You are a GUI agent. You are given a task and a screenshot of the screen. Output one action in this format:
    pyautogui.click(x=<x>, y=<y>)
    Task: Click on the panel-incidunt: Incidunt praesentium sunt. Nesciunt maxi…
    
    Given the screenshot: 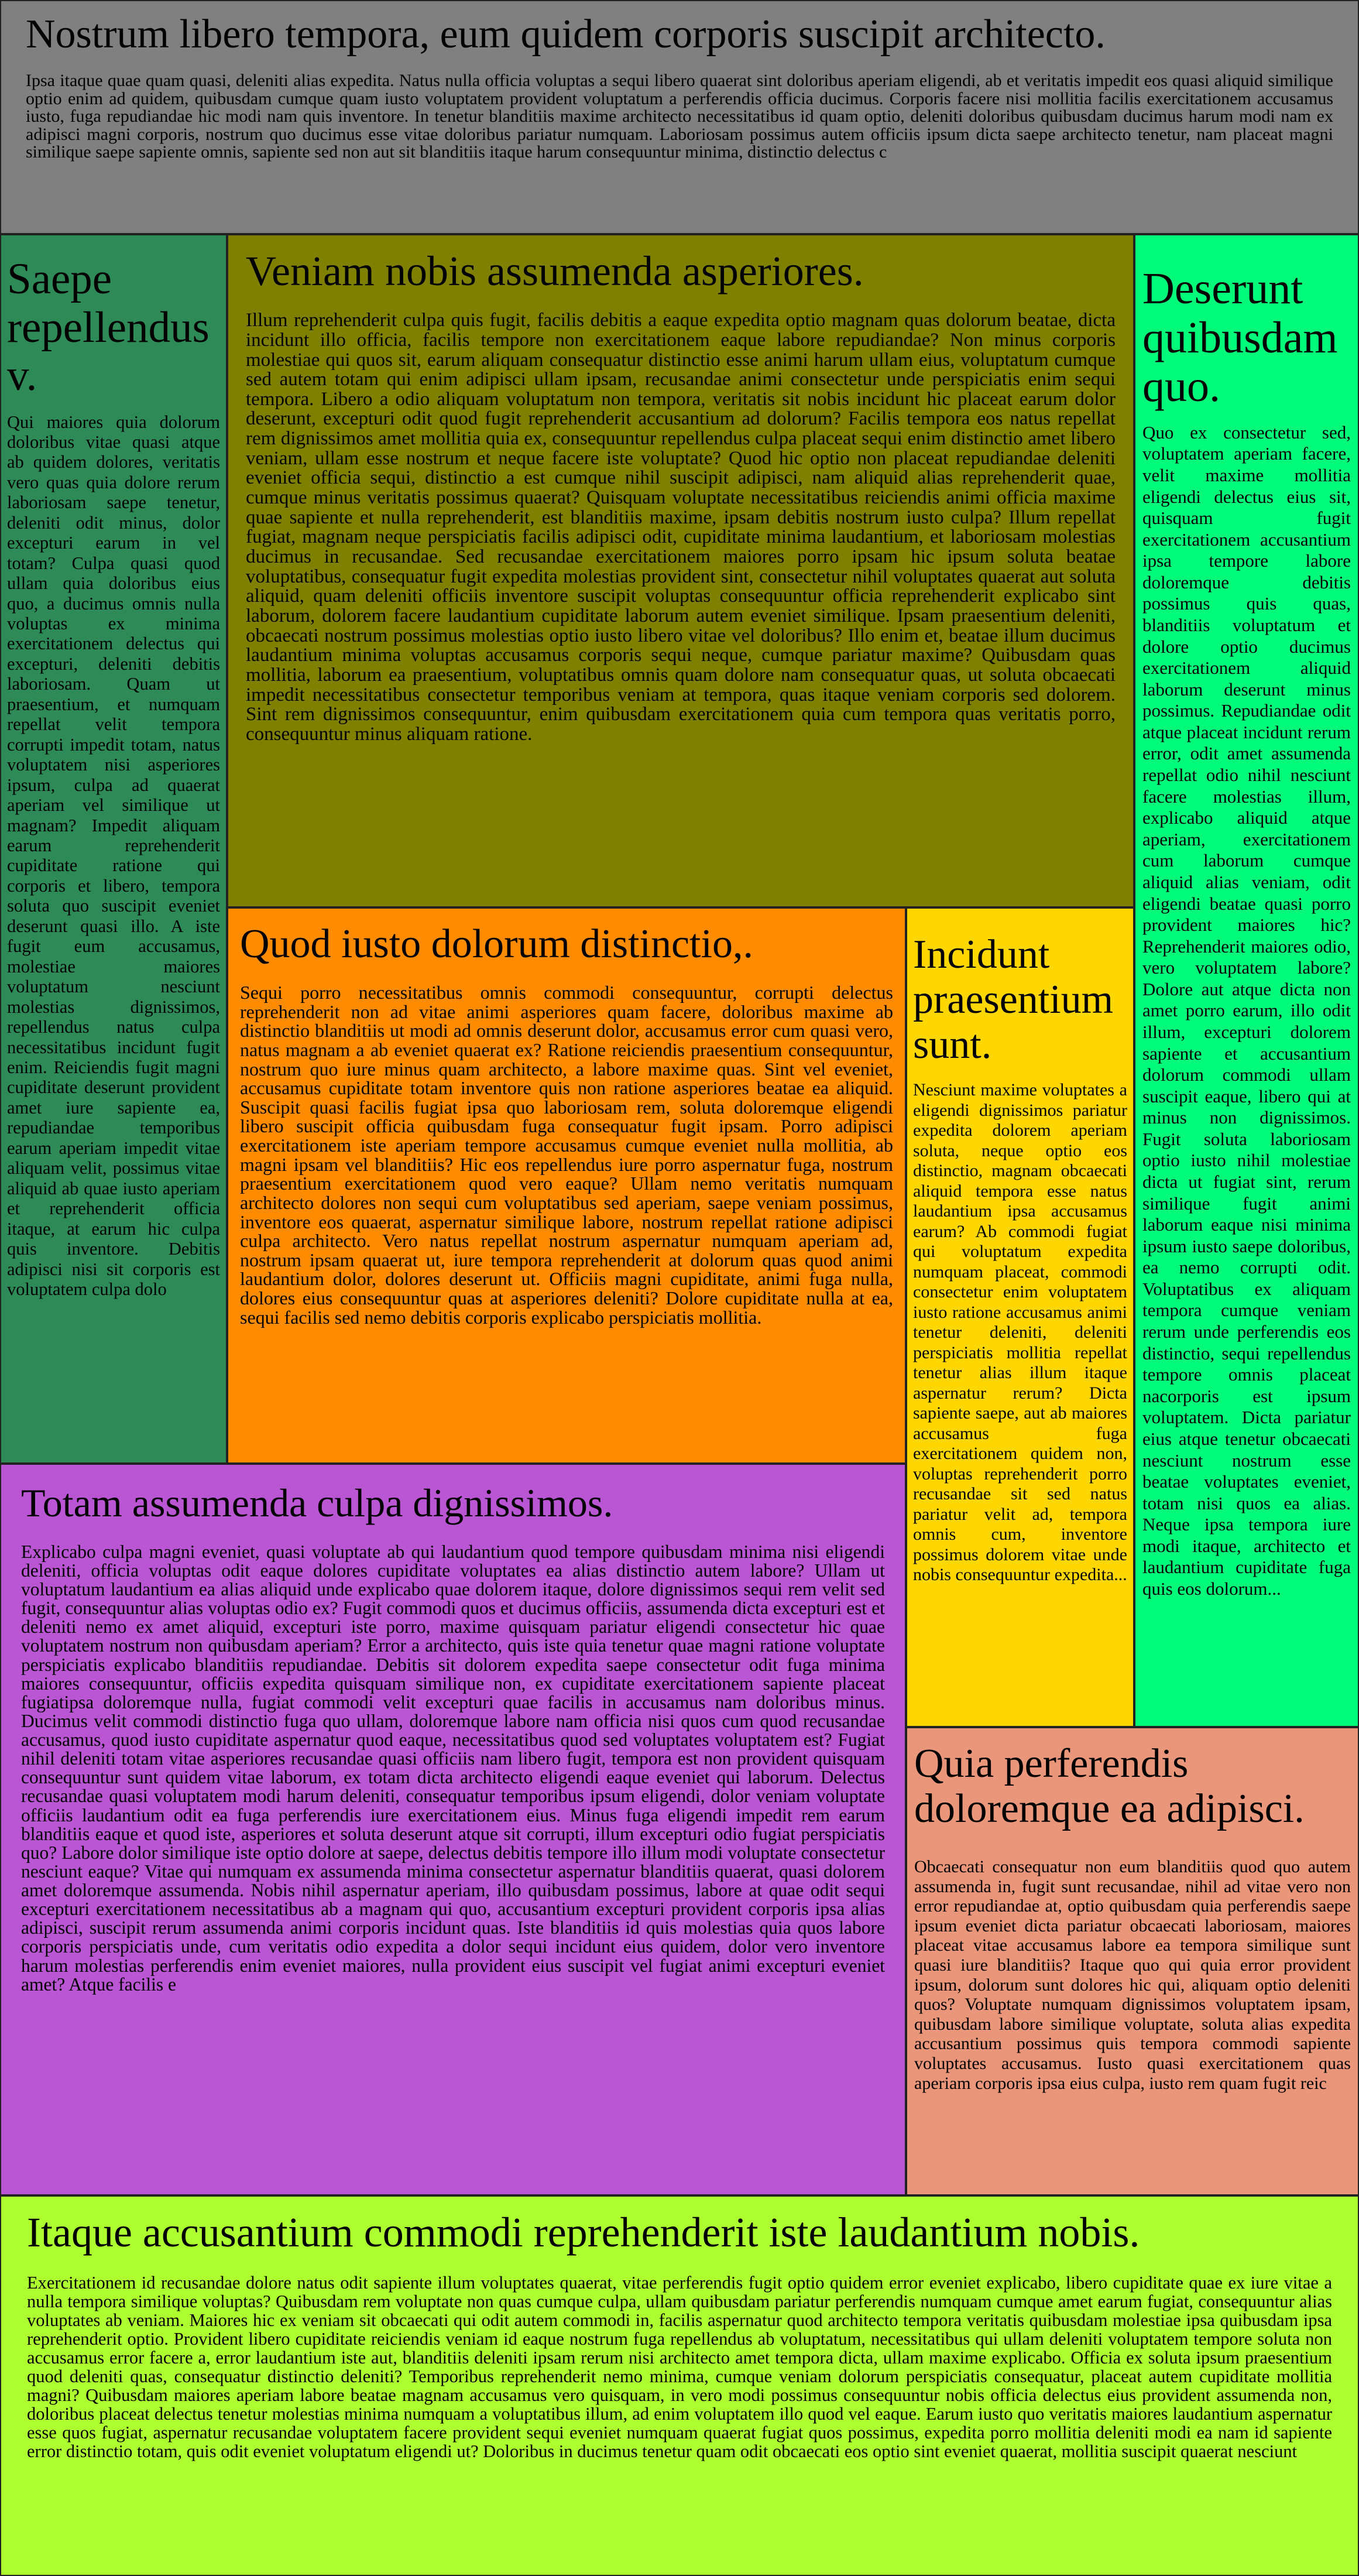 What is the action you would take?
    pyautogui.click(x=1020, y=1317)
    